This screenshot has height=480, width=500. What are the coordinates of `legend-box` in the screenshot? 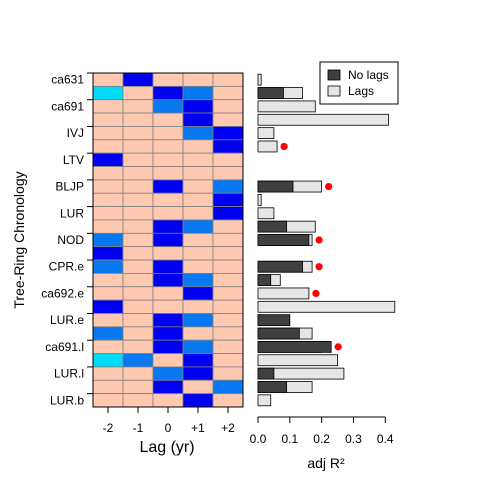 It's located at (359, 83).